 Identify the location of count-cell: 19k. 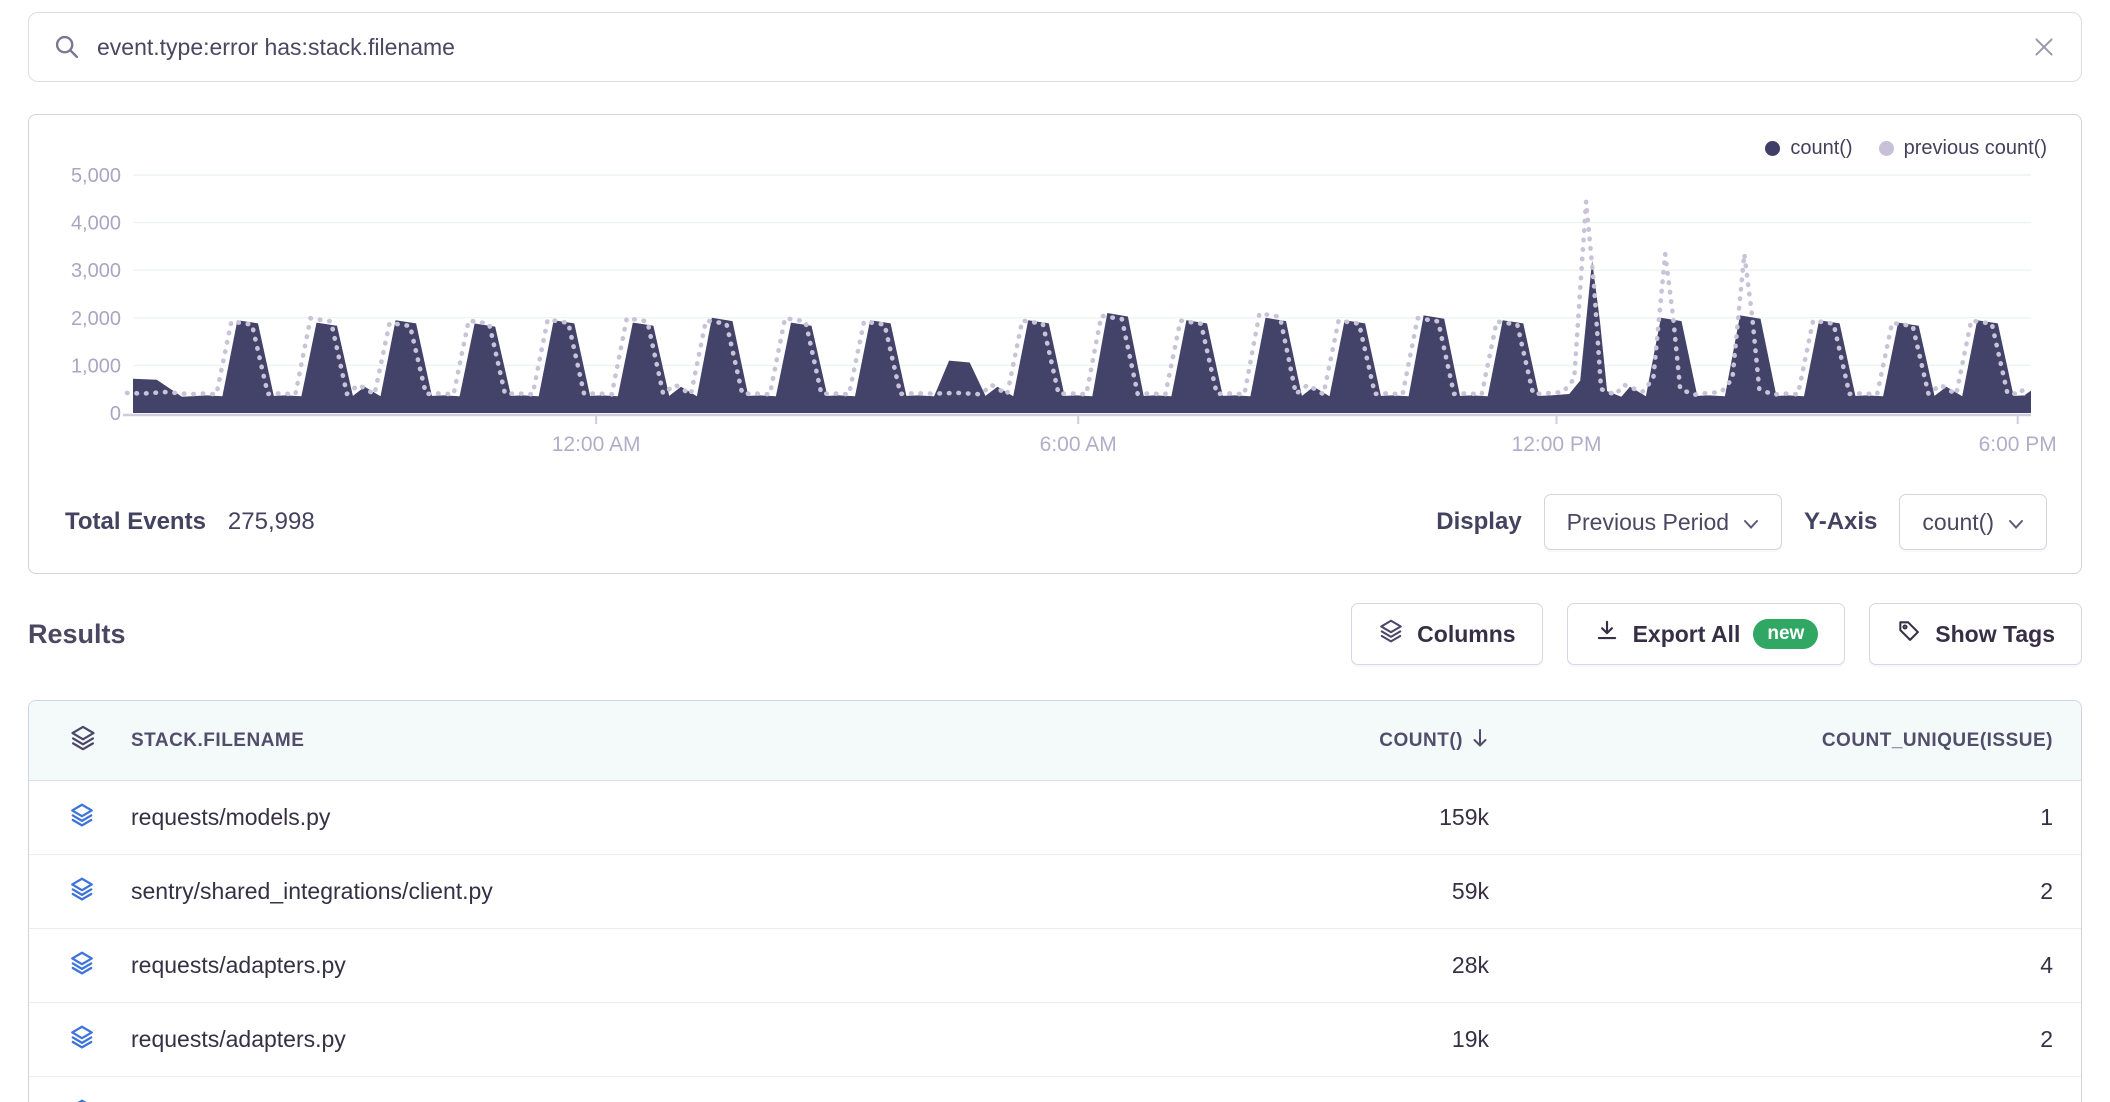
(1470, 1039).